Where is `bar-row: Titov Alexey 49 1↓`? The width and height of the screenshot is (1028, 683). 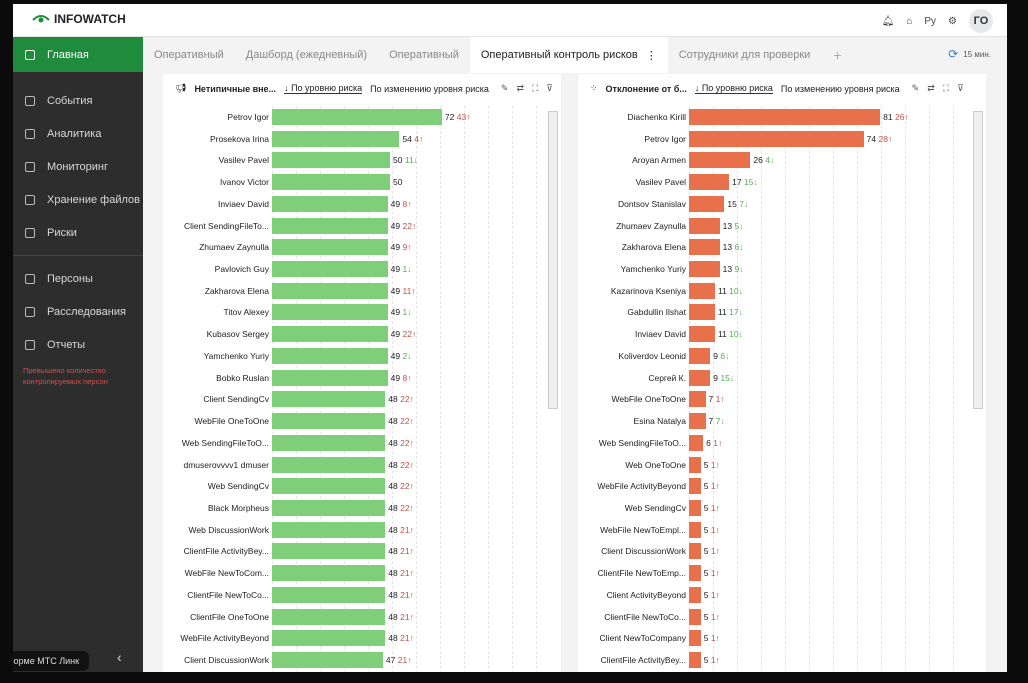 bar-row: Titov Alexey 49 1↓ is located at coordinates (362, 312).